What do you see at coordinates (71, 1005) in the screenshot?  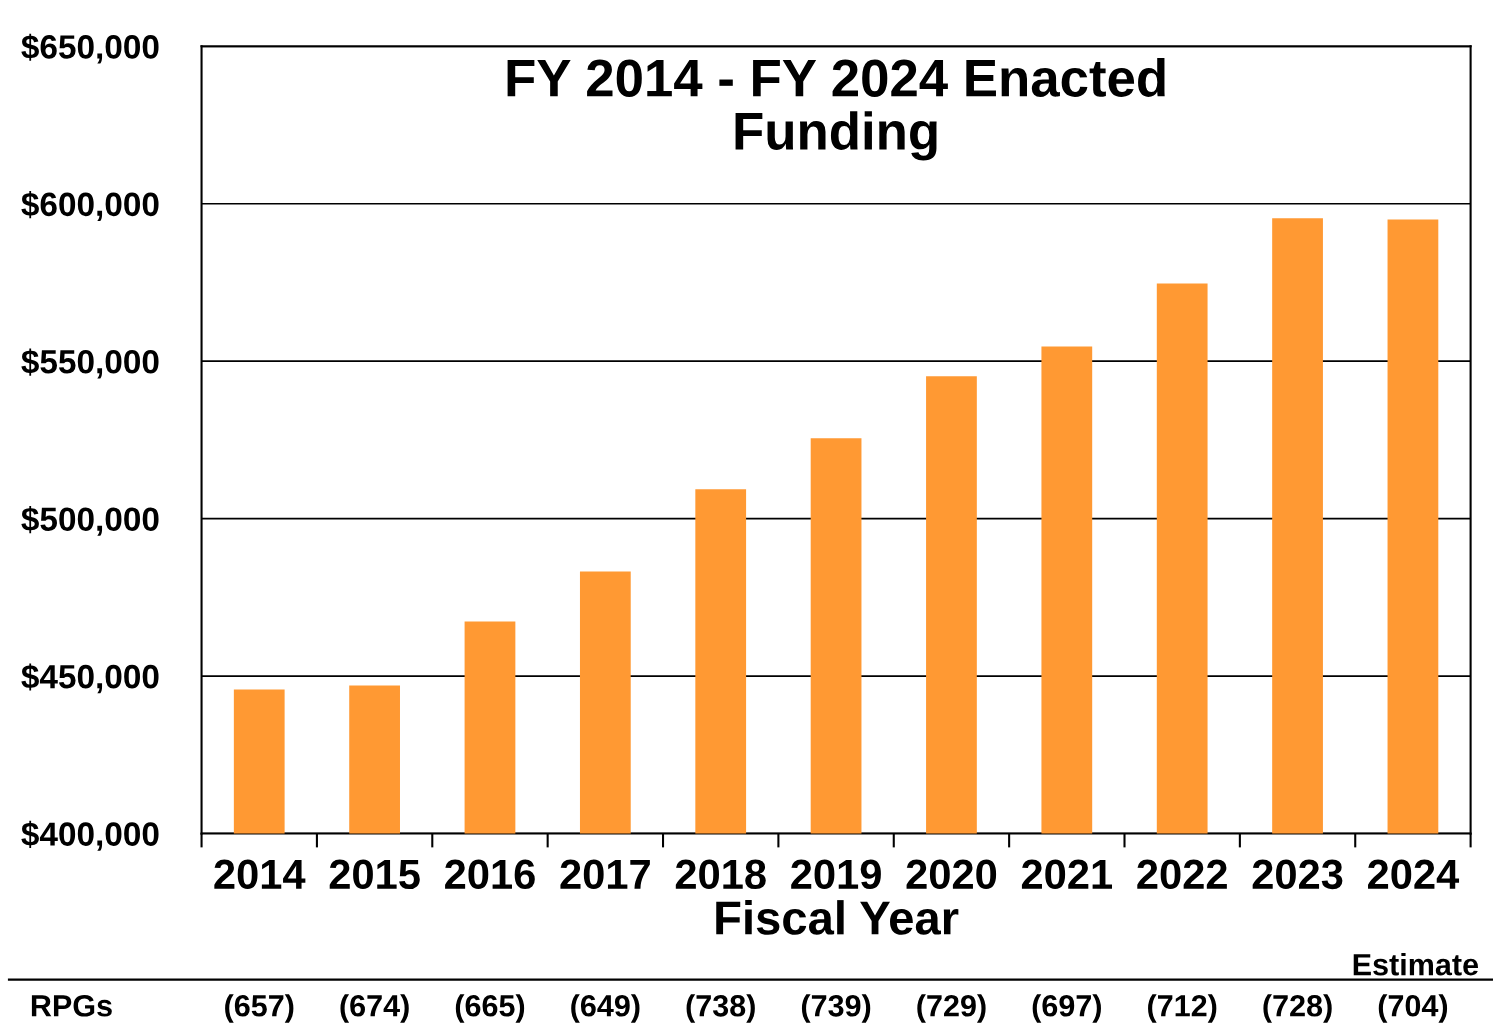 I see `text: RPGs` at bounding box center [71, 1005].